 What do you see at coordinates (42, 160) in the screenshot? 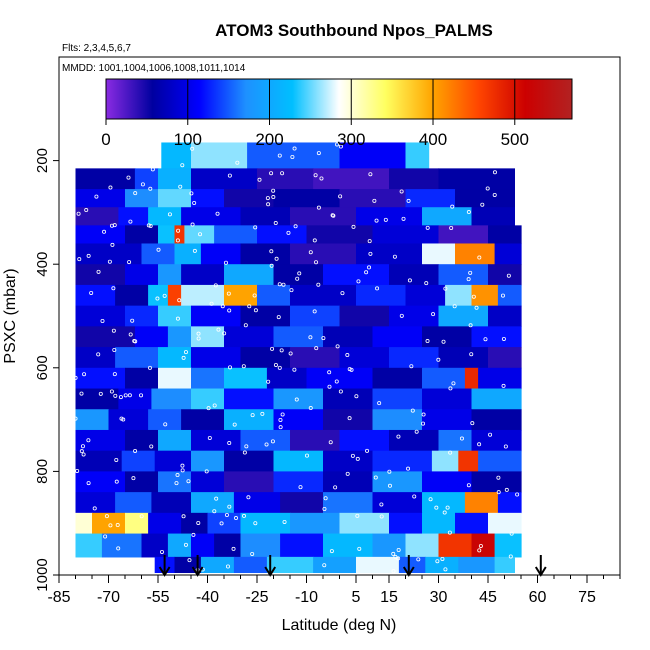
I see `y-tick-label: 200` at bounding box center [42, 160].